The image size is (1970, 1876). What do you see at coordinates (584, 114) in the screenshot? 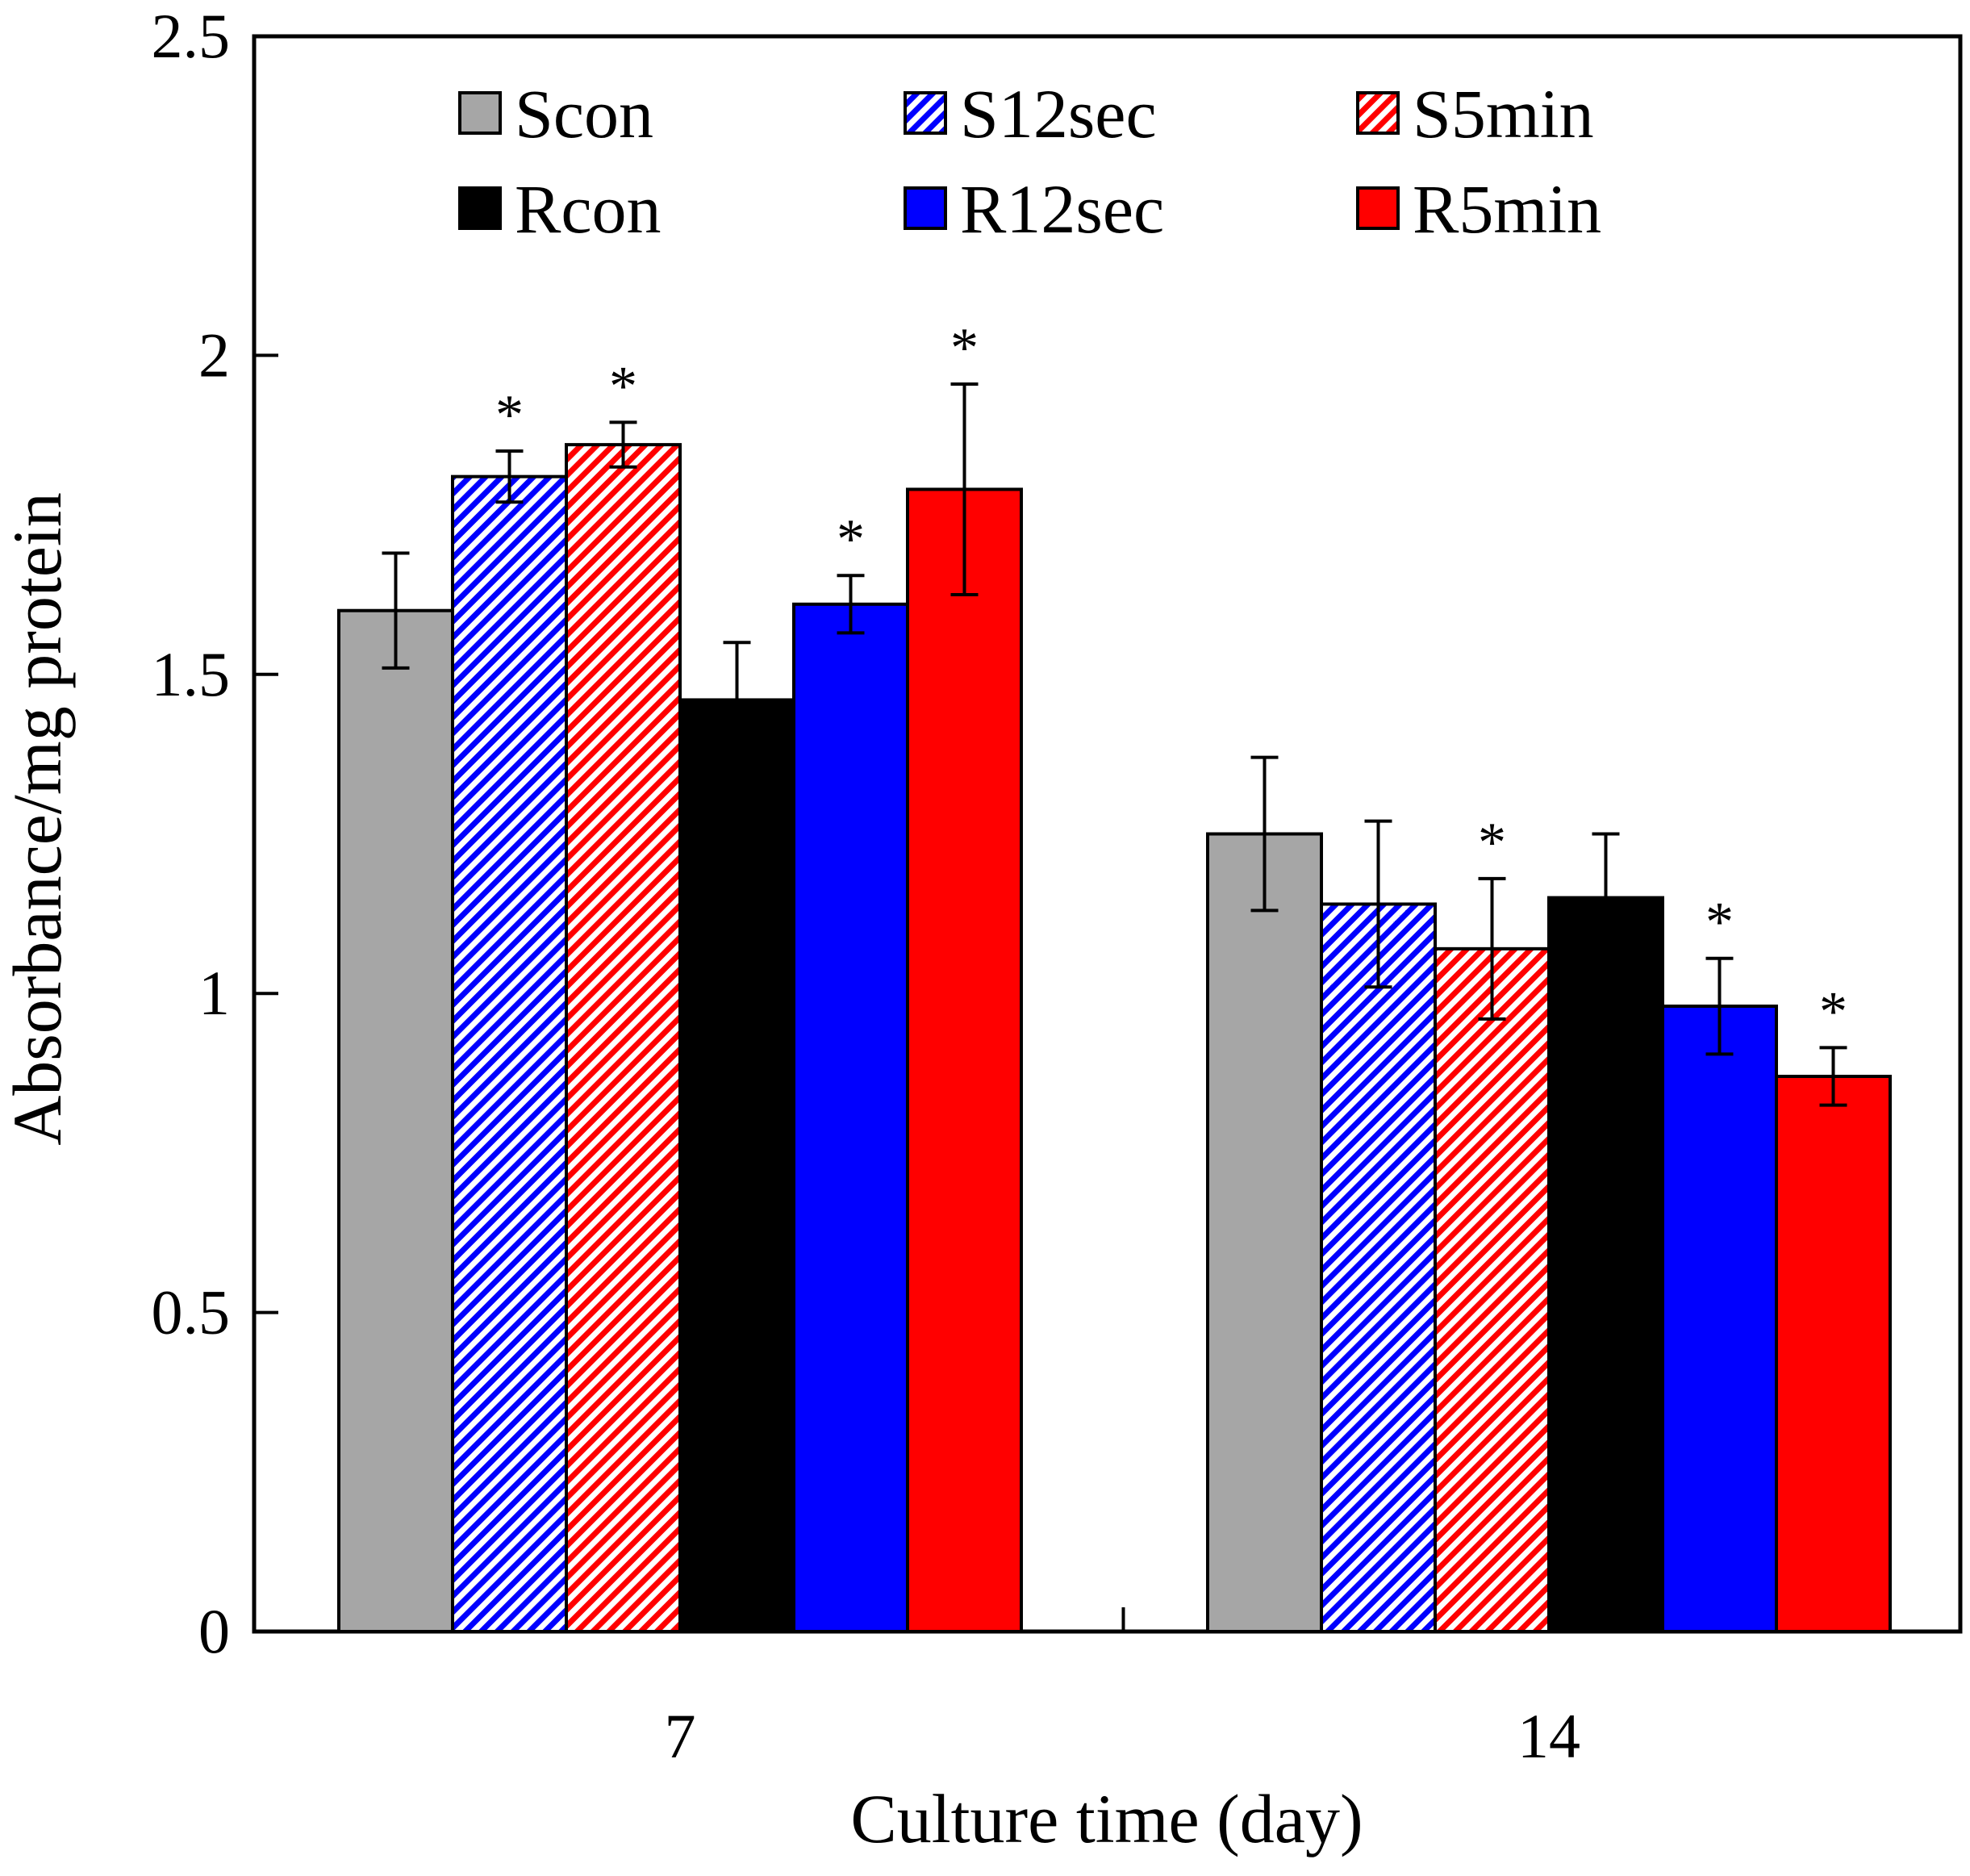
I see `legend-label: Scon` at bounding box center [584, 114].